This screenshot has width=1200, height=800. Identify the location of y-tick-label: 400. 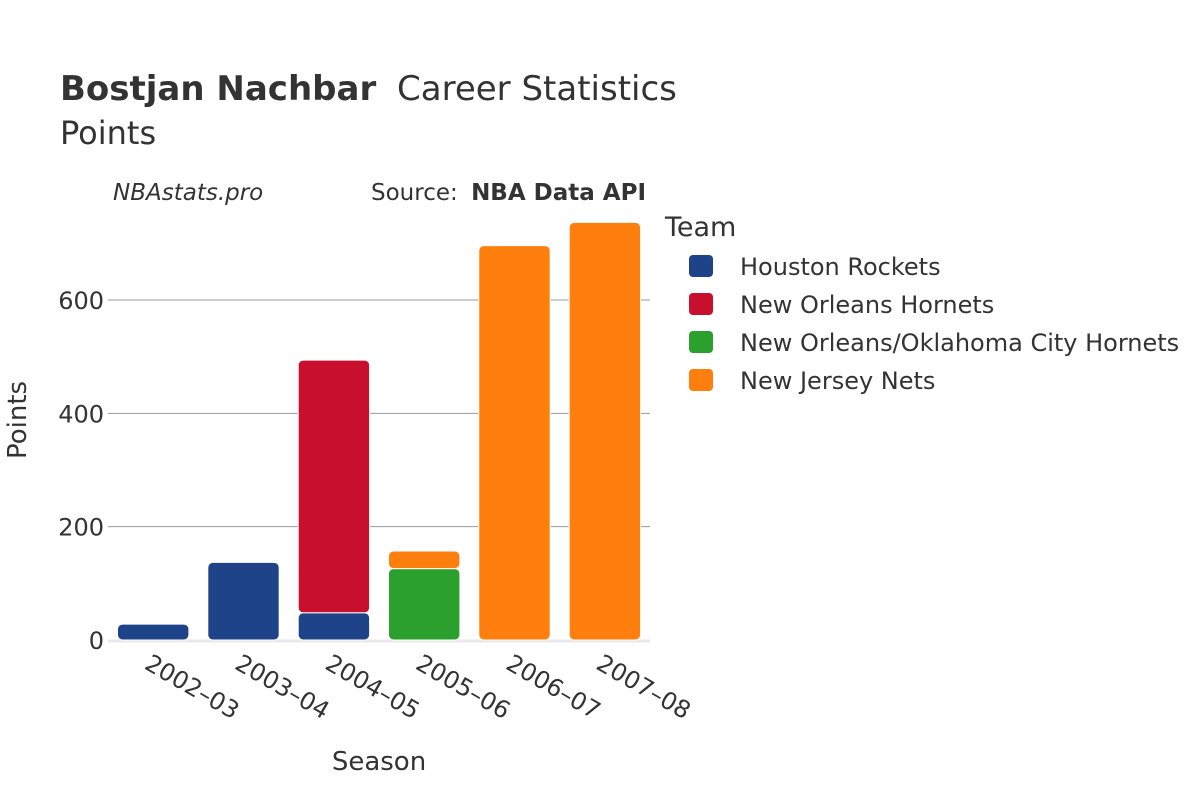
(81, 414).